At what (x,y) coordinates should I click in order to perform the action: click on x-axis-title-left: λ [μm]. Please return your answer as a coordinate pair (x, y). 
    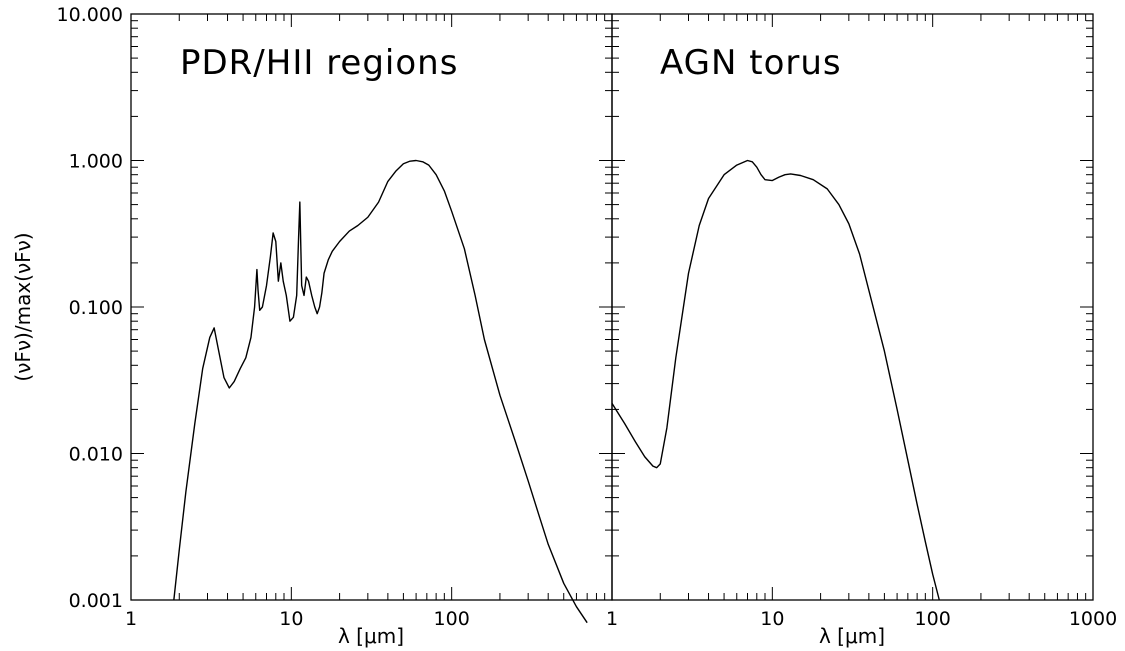
    Looking at the image, I should click on (371, 636).